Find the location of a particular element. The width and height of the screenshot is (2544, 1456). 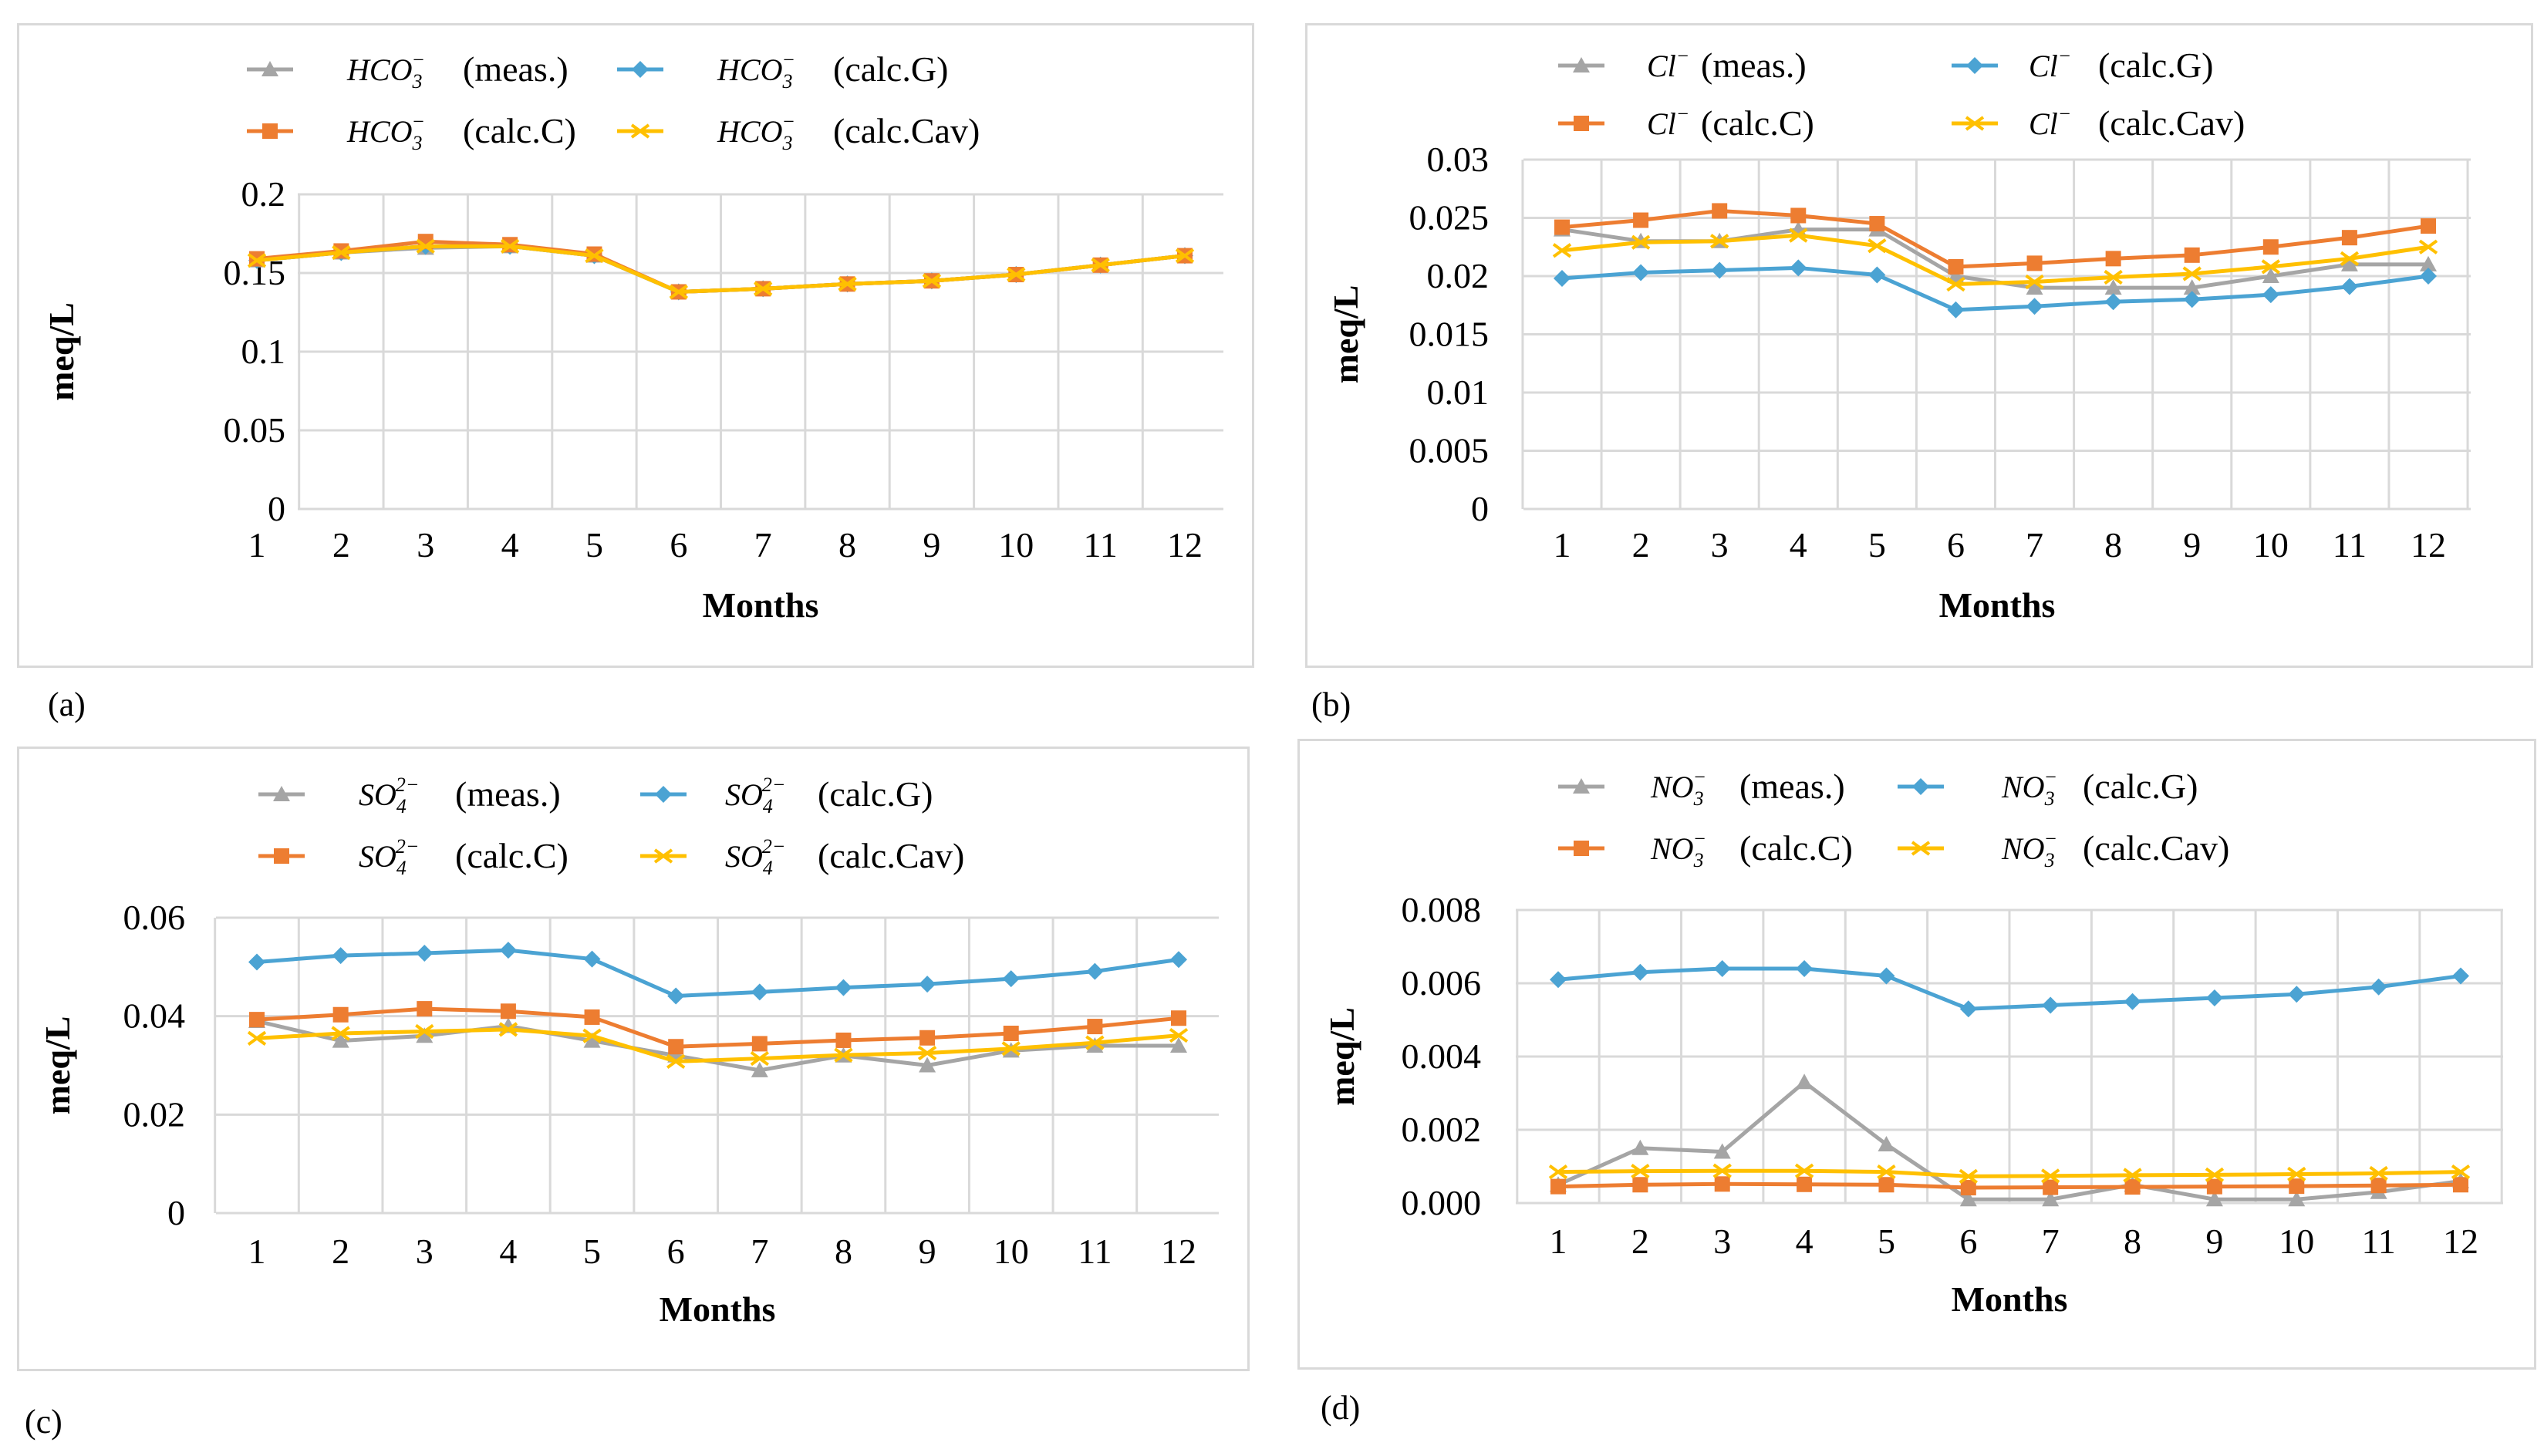

panel-b-legend-marker-meas is located at coordinates (1581, 65).